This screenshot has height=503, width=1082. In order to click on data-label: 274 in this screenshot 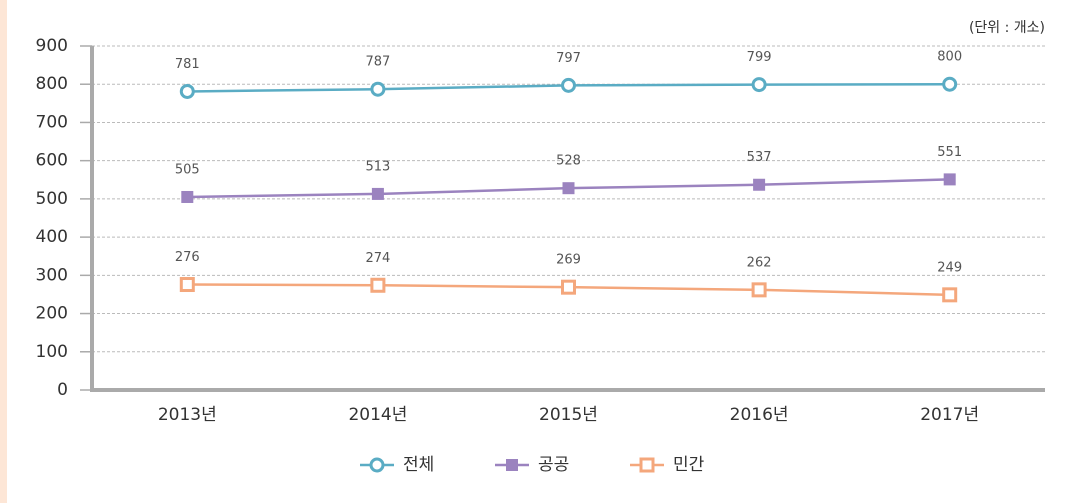, I will do `click(377, 258)`.